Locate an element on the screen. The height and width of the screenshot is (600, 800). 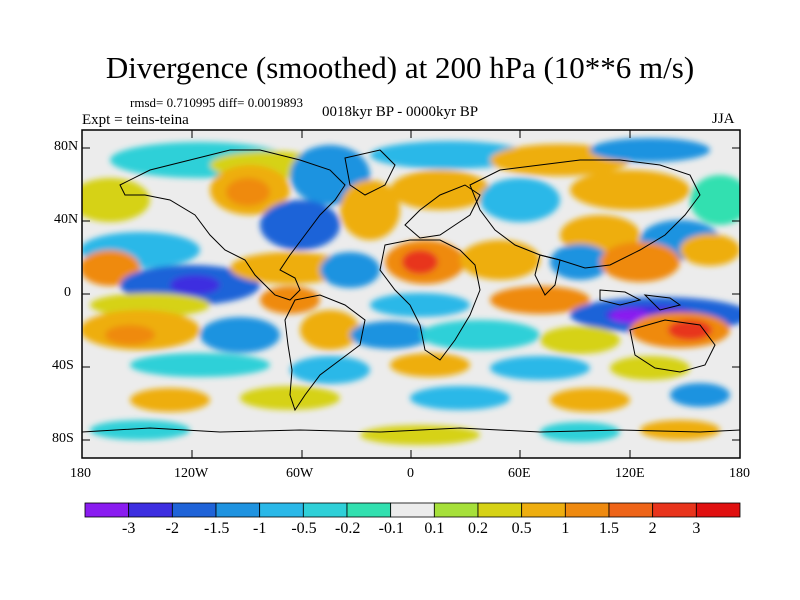
colorbar-label: 0.5 is located at coordinates (521, 528).